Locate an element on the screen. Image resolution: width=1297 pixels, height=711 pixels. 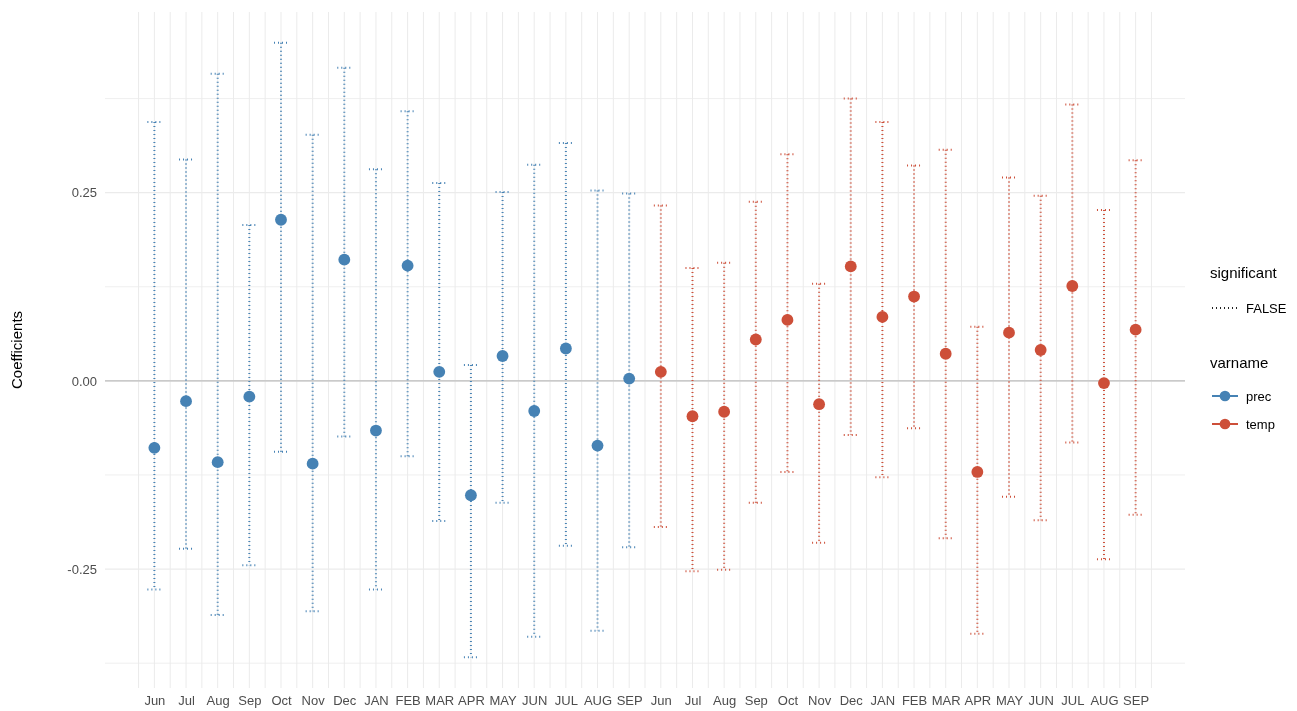
y-tick-label: 0.00 is located at coordinates (84, 381).